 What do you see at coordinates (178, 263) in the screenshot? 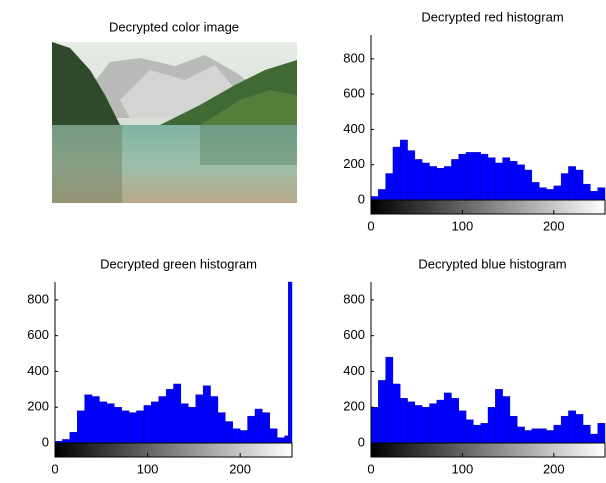
I see `chart-title: Decrypted green histogram` at bounding box center [178, 263].